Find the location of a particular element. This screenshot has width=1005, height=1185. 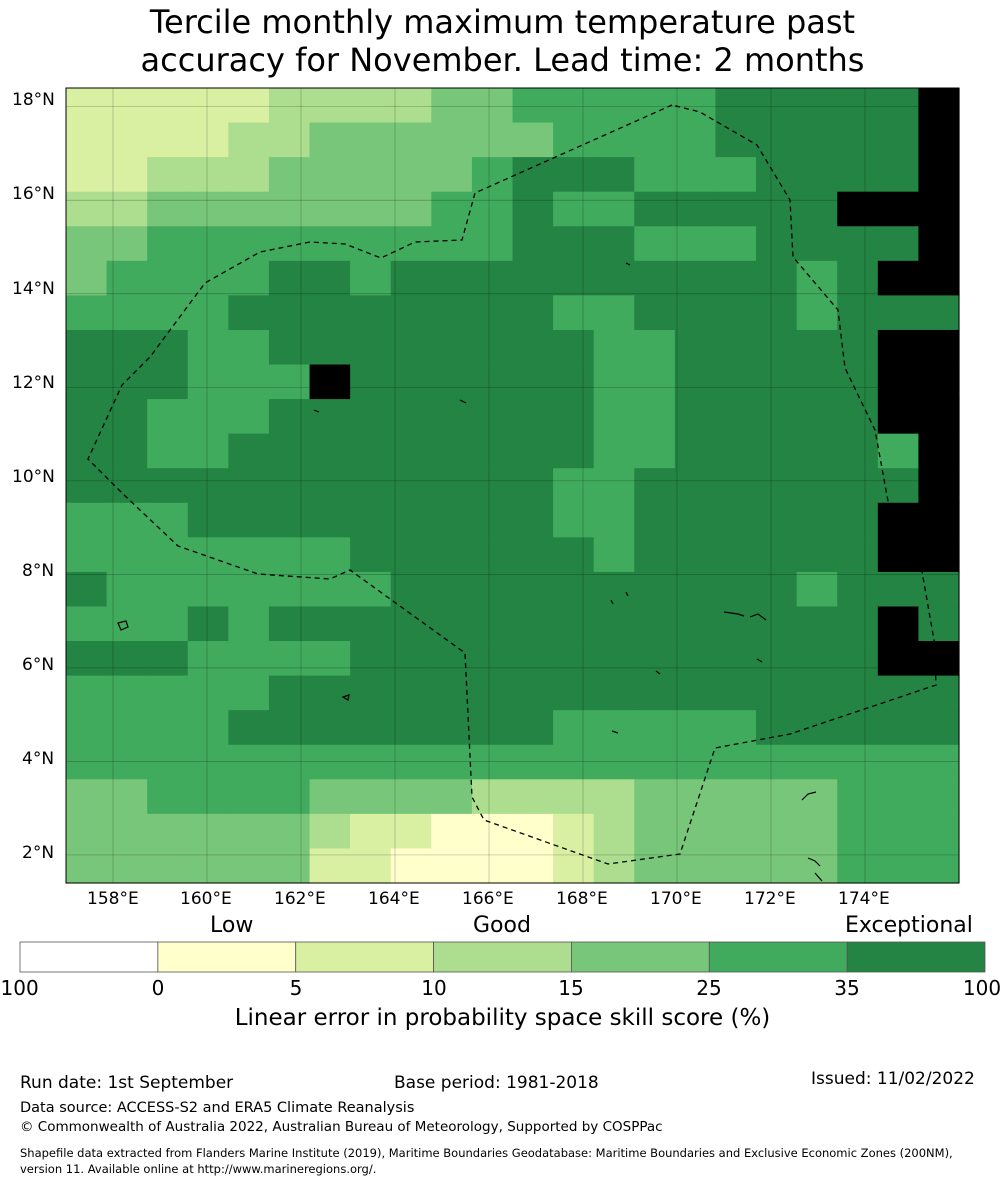

colorbar-tick: 15 is located at coordinates (571, 988).